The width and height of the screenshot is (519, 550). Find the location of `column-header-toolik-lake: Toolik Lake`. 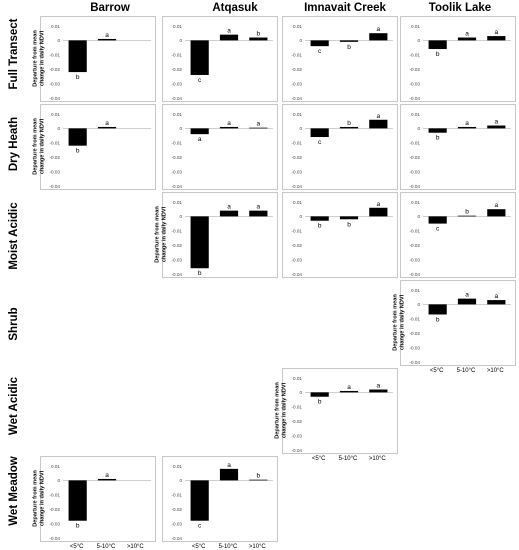

column-header-toolik-lake: Toolik Lake is located at coordinates (460, 8).